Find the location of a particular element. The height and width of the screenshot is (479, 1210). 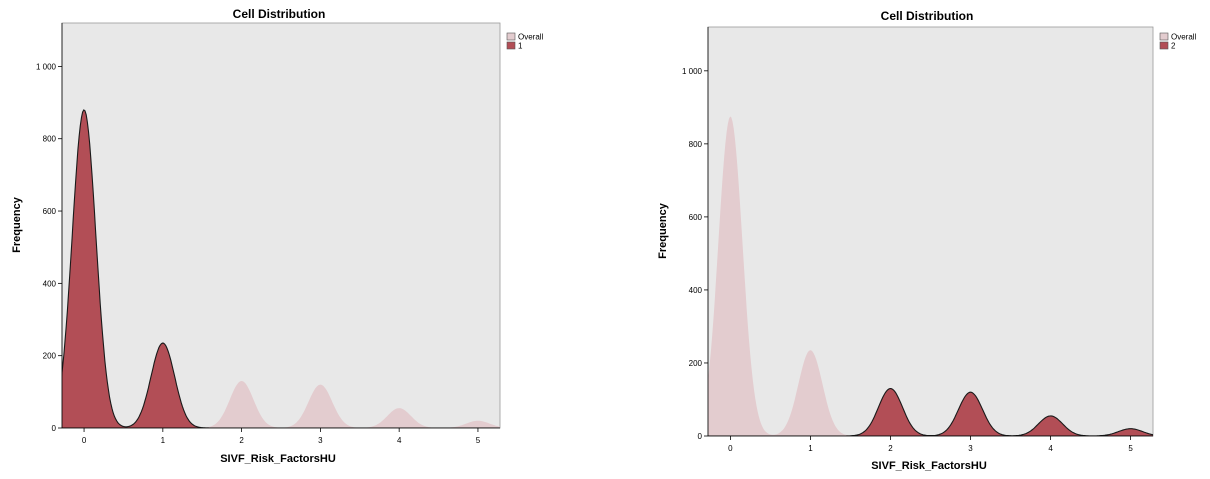

legend-label: 2 is located at coordinates (1173, 46).